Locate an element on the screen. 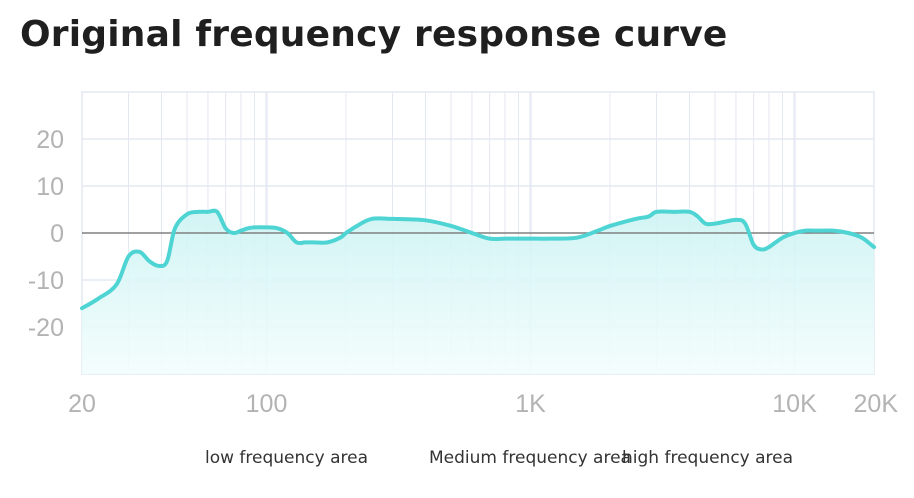  x-tick-label: 1K is located at coordinates (530, 404).